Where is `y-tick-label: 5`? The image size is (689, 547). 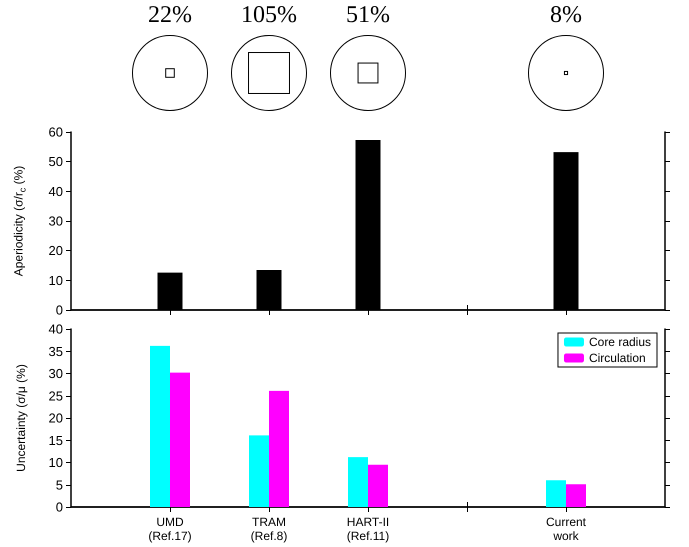 y-tick-label: 5 is located at coordinates (59, 484).